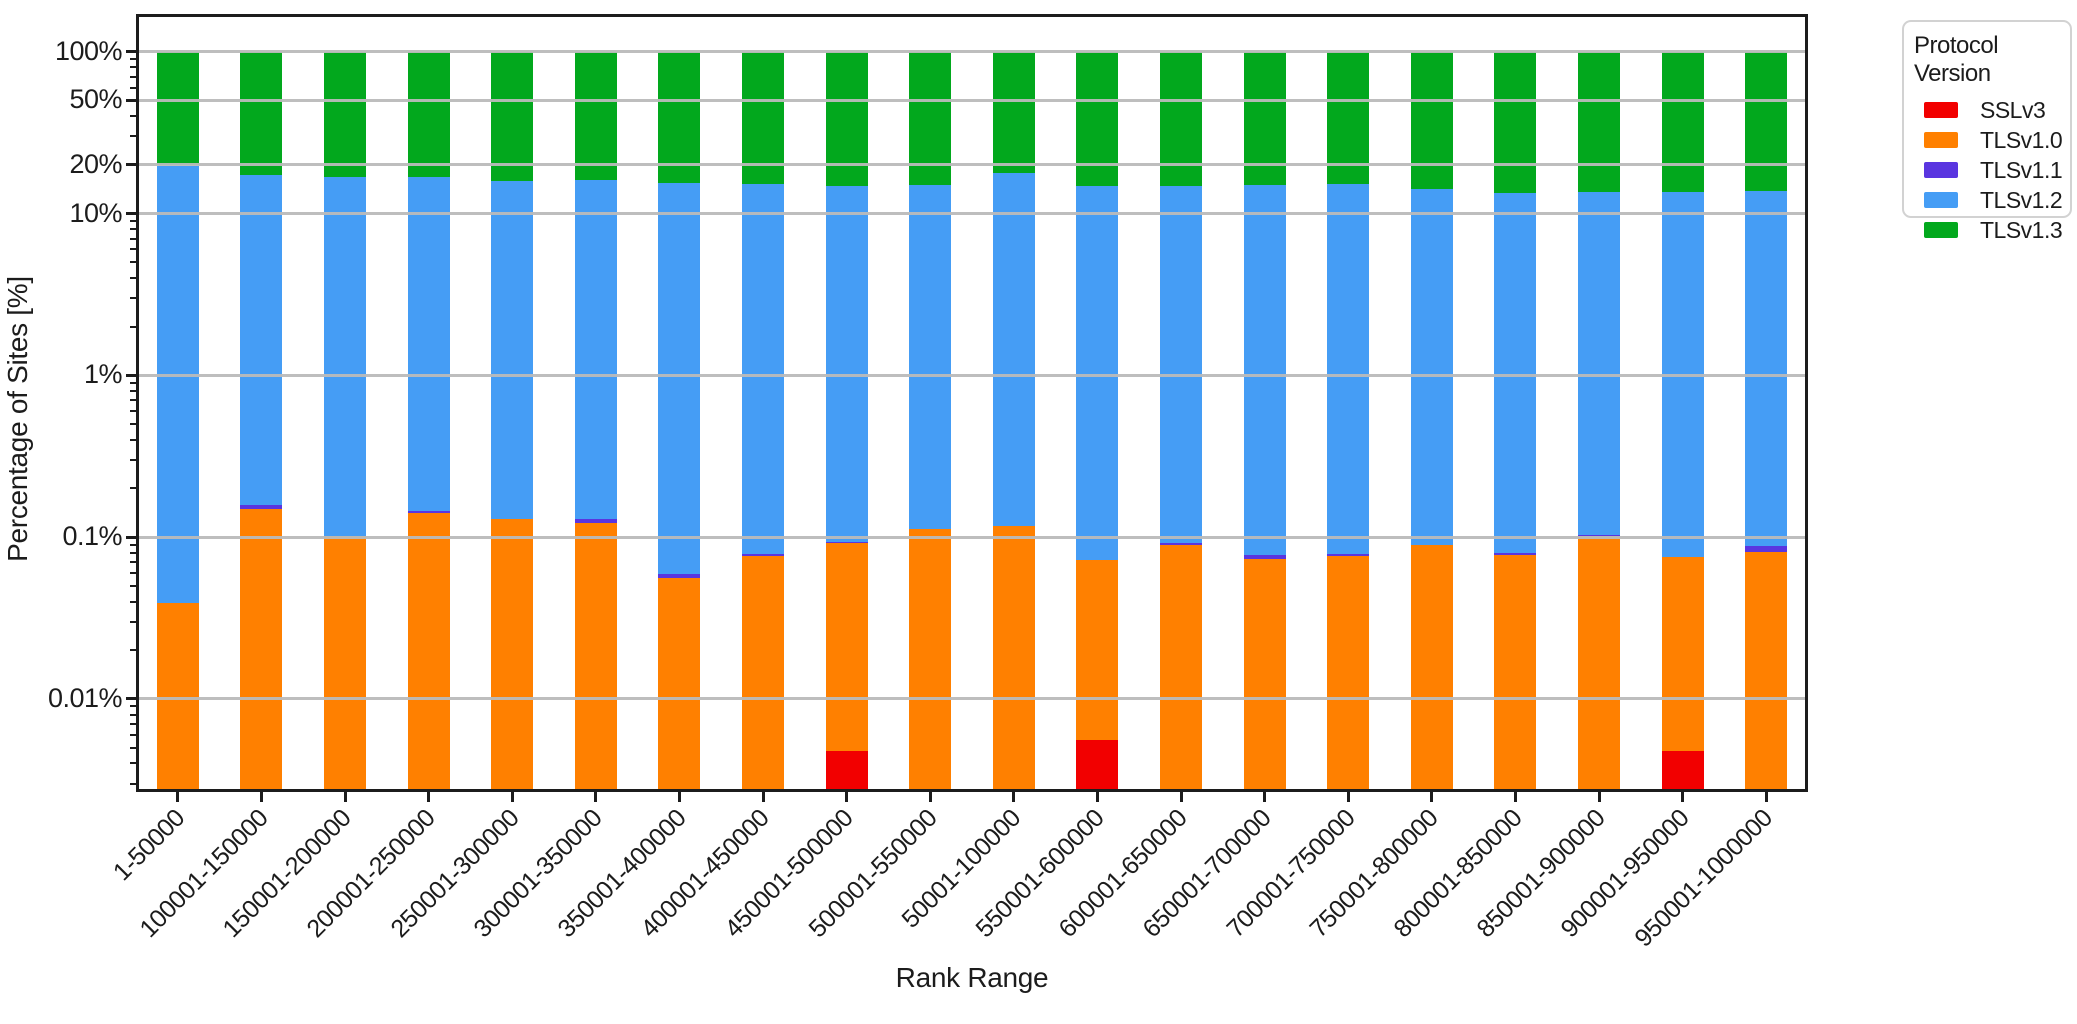 The width and height of the screenshot is (2077, 1024). I want to click on y-tick-label: 10%, so click(95, 212).